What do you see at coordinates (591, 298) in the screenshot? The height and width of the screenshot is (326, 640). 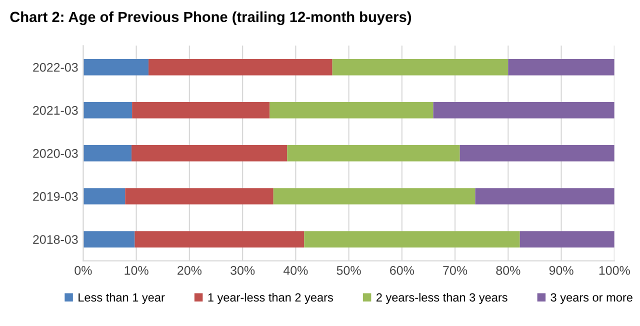 I see `legend-label: 3 years or more` at bounding box center [591, 298].